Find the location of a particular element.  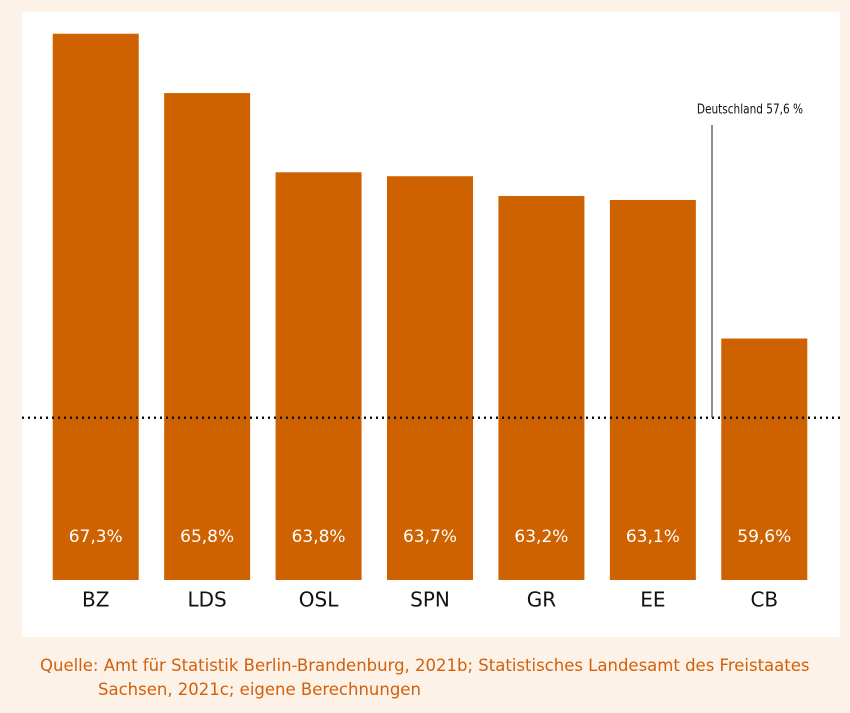

value-label: 65,8% is located at coordinates (207, 537).